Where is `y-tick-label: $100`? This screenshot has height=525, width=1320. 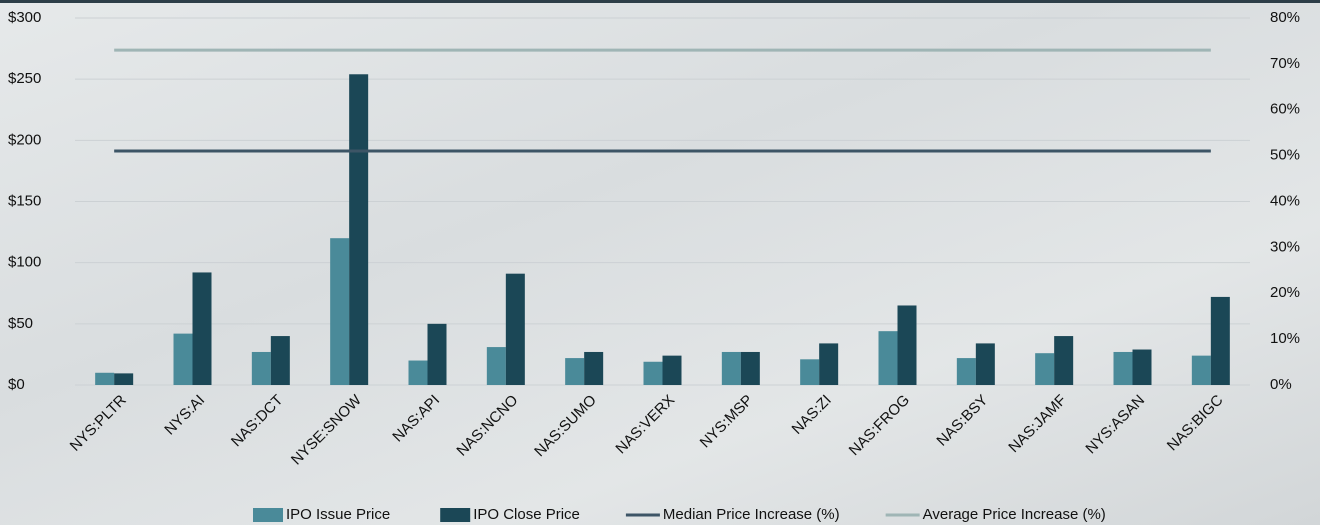
y-tick-label: $100 is located at coordinates (24, 262).